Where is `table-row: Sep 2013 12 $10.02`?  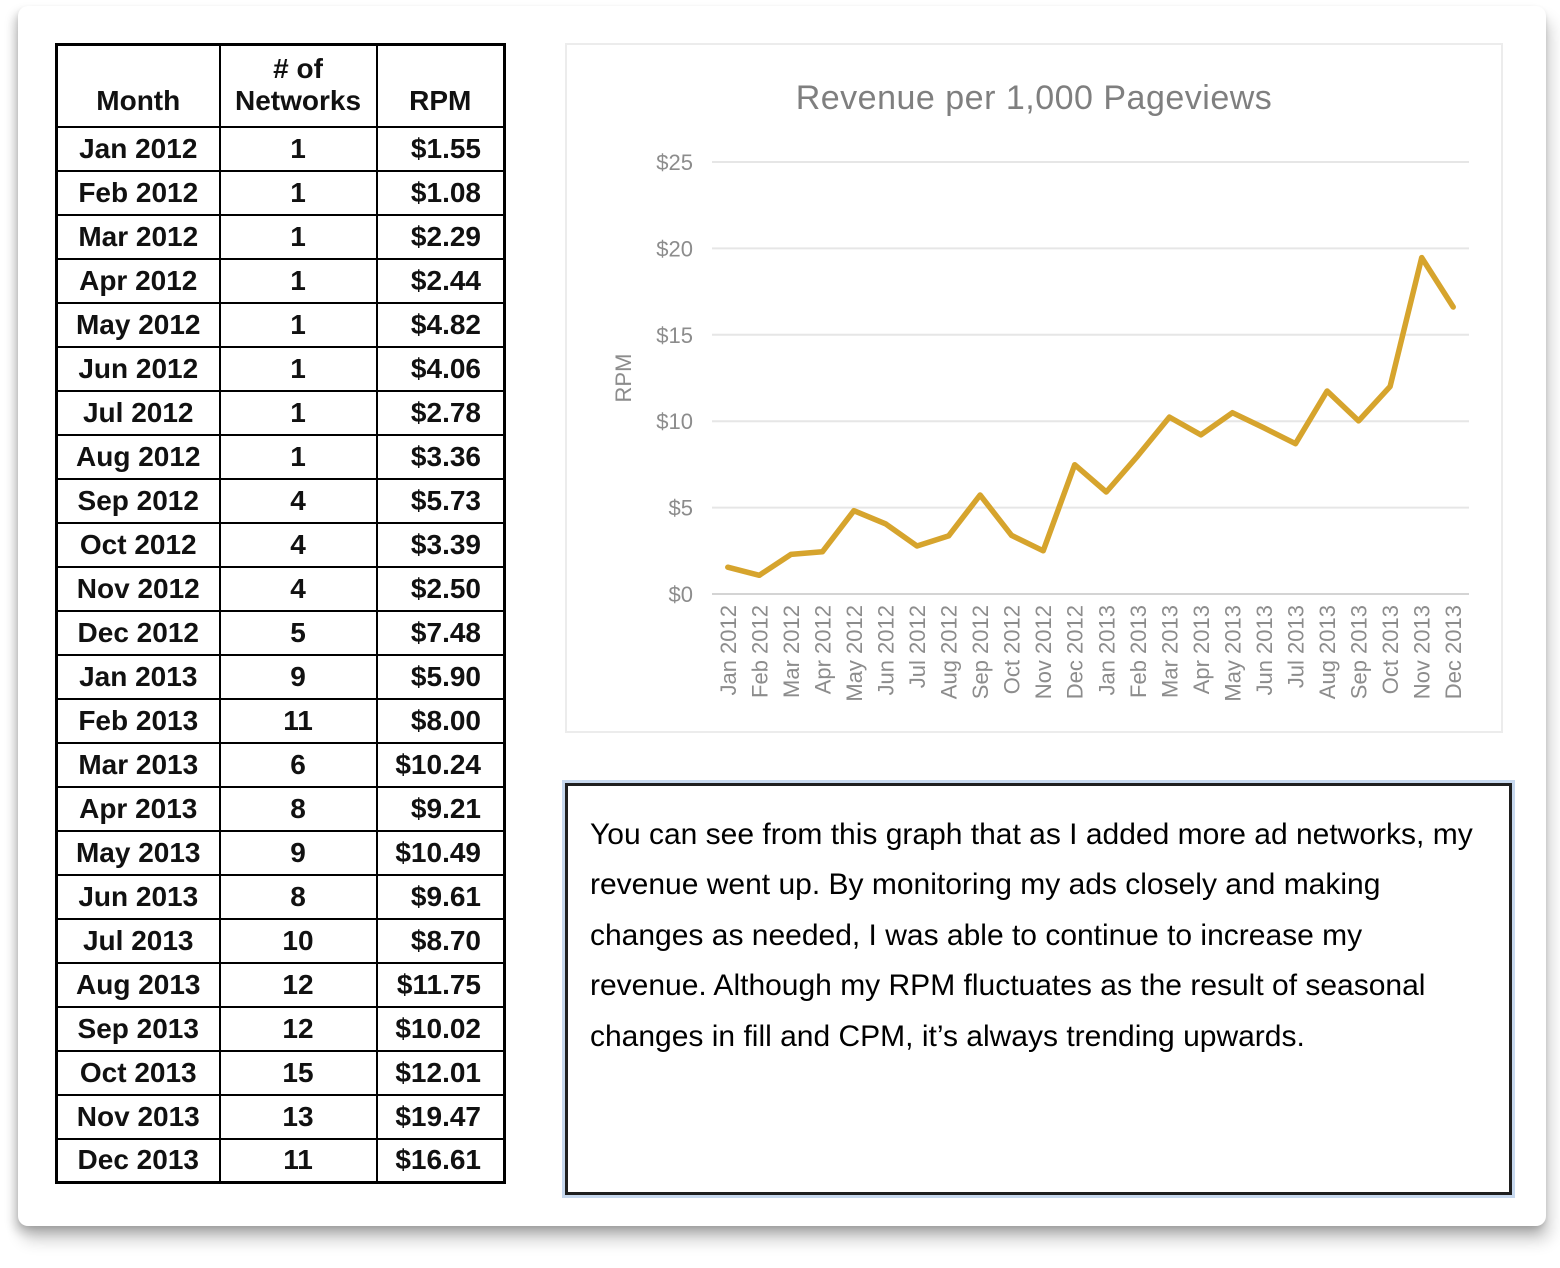 table-row: Sep 2013 12 $10.02 is located at coordinates (280, 1028).